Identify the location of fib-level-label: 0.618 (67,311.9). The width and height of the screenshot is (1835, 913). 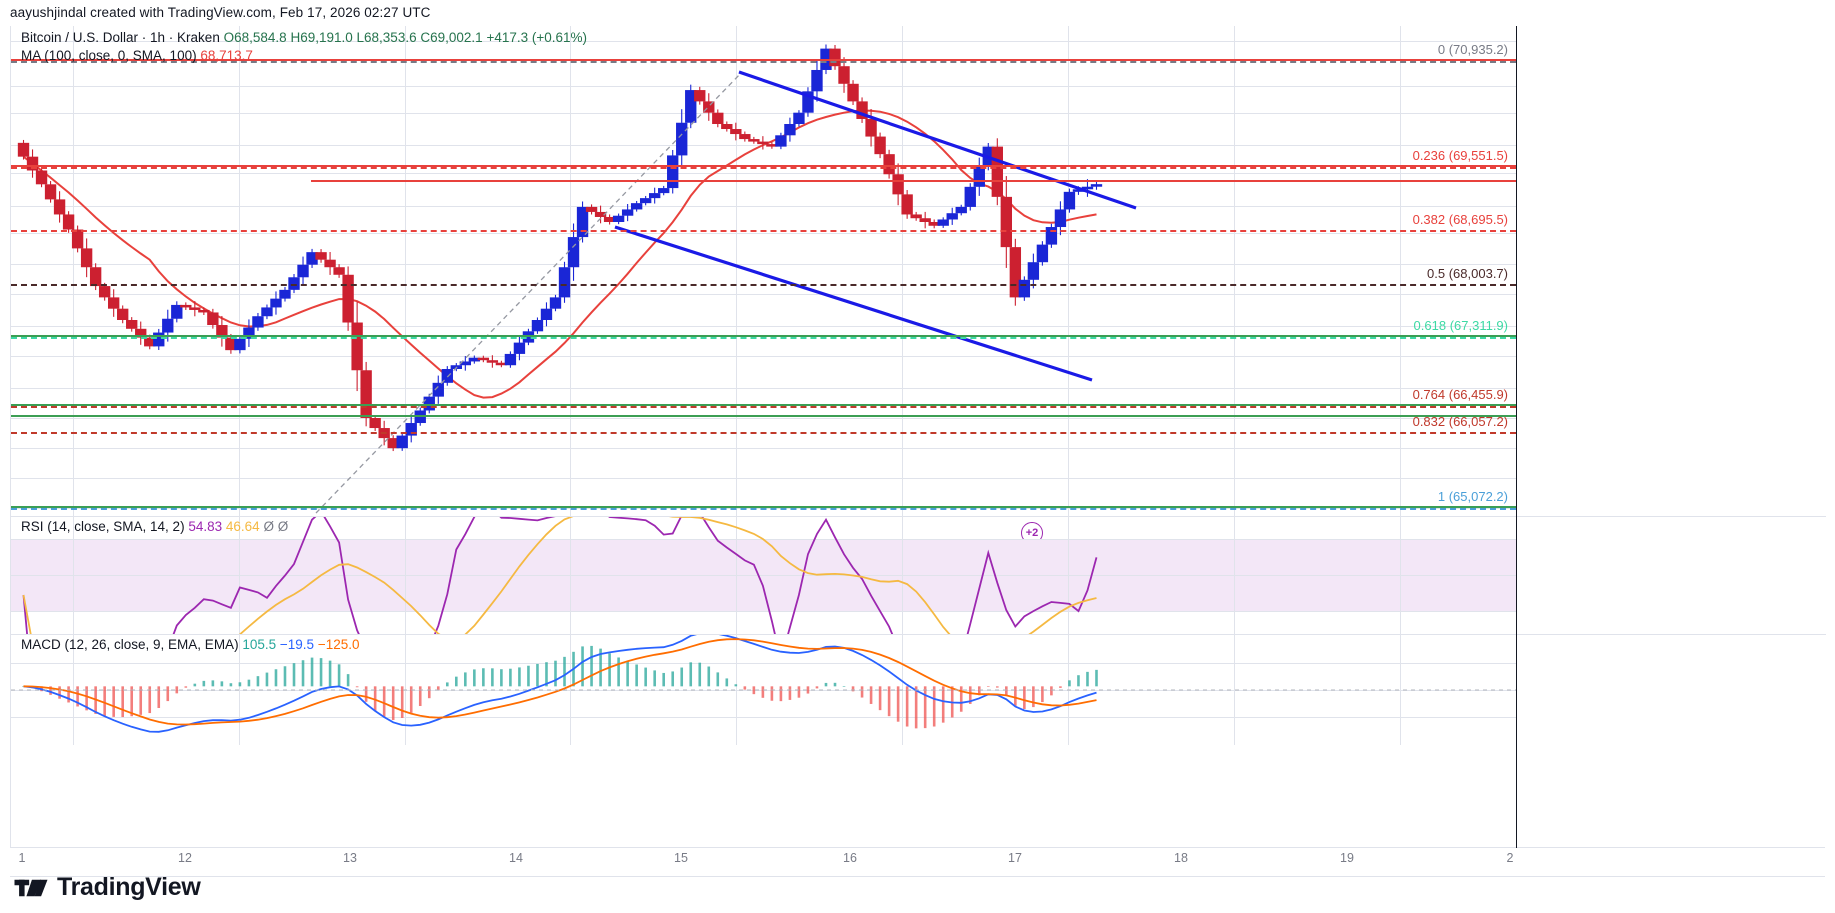
(1460, 325).